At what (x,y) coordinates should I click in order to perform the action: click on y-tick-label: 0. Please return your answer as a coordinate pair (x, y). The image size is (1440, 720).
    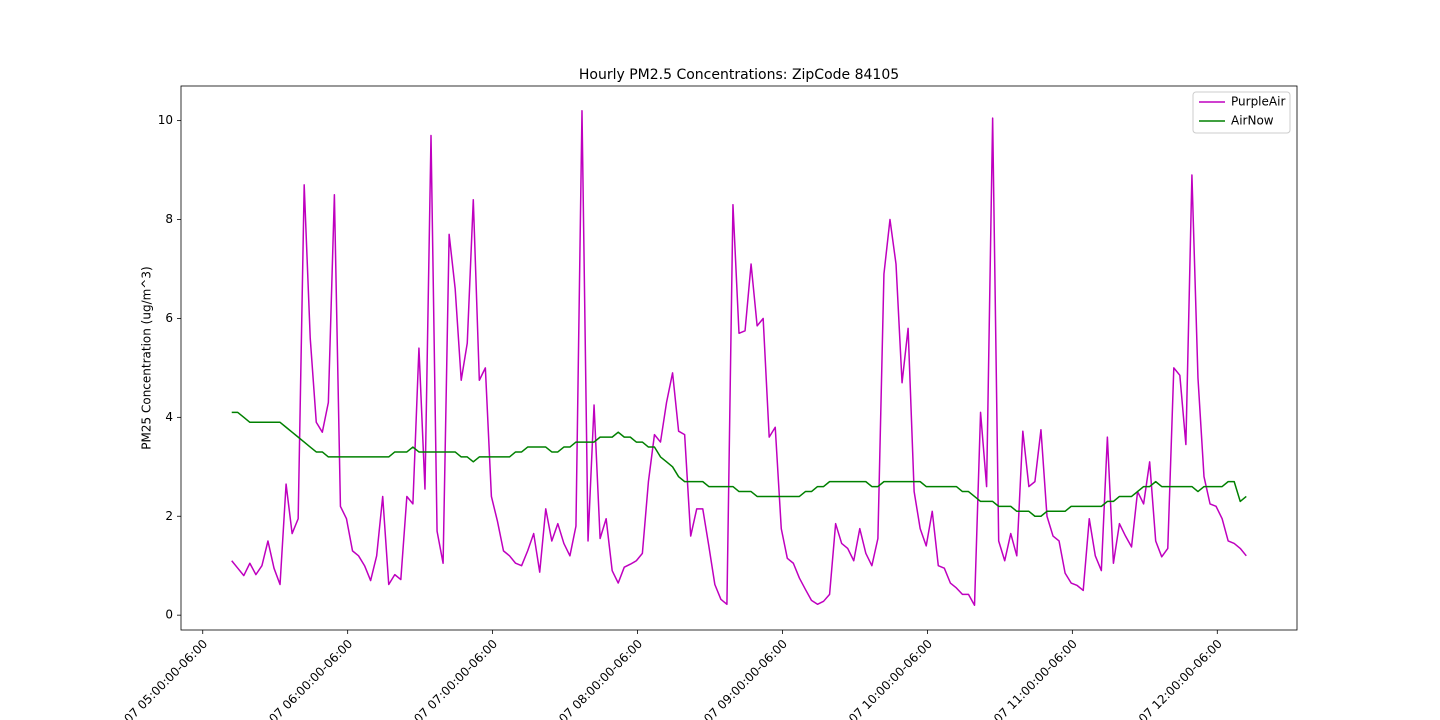
    Looking at the image, I should click on (169, 615).